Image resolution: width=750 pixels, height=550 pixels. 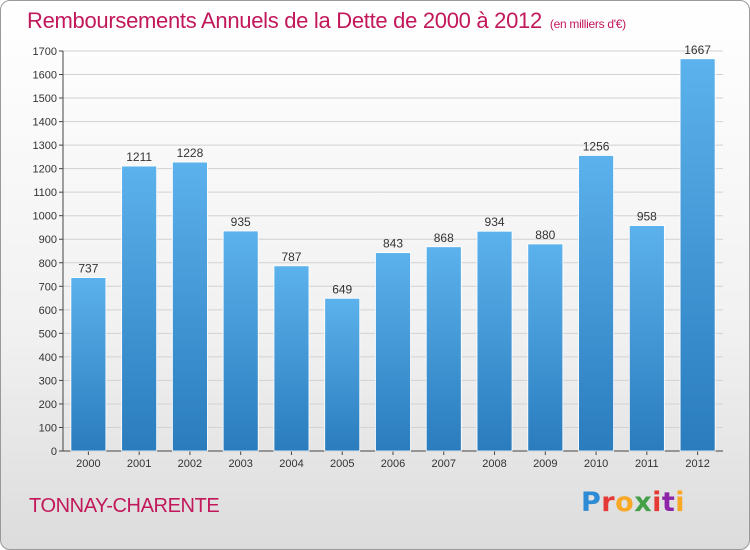 What do you see at coordinates (545, 235) in the screenshot?
I see `data-label-2009: 880` at bounding box center [545, 235].